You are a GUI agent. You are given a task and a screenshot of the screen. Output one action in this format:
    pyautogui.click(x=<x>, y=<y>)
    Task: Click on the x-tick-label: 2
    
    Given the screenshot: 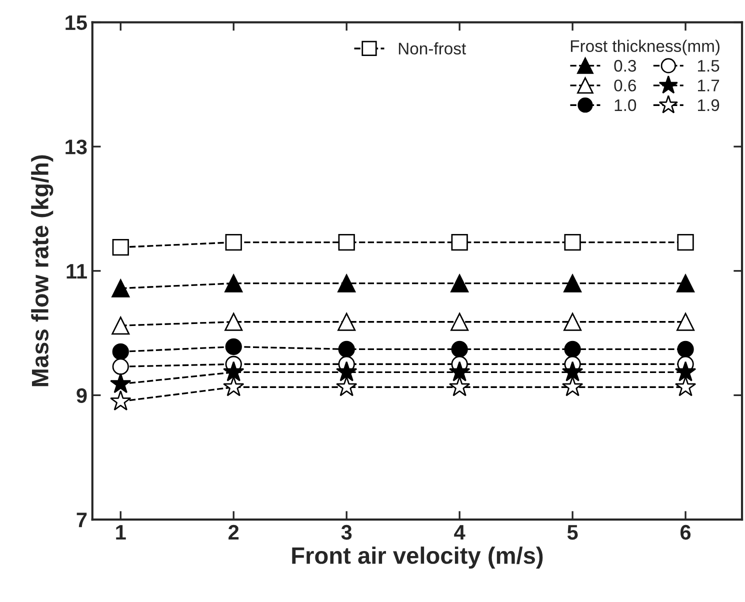 What is the action you would take?
    pyautogui.click(x=233, y=532)
    